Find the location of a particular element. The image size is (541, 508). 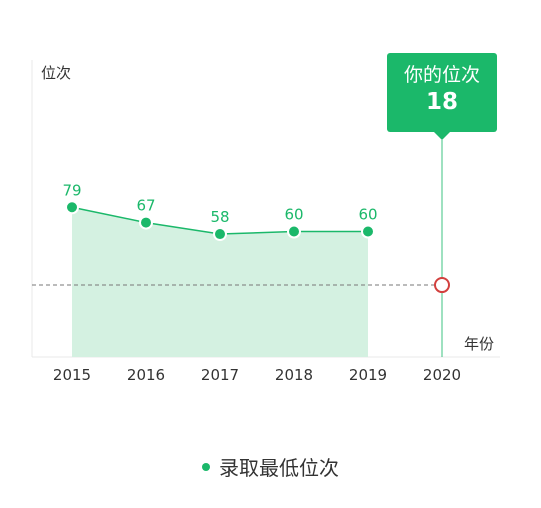

your-rank-callout: 你的位次 18 is located at coordinates (442, 96).